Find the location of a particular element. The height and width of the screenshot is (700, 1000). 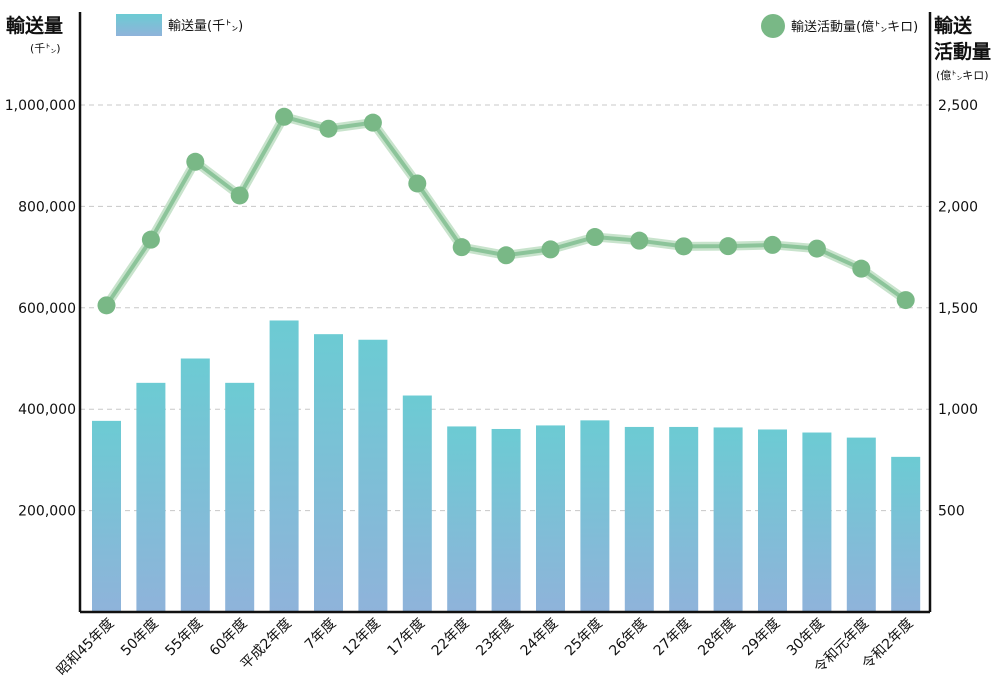

legend-bar-swatch is located at coordinates (139, 25).